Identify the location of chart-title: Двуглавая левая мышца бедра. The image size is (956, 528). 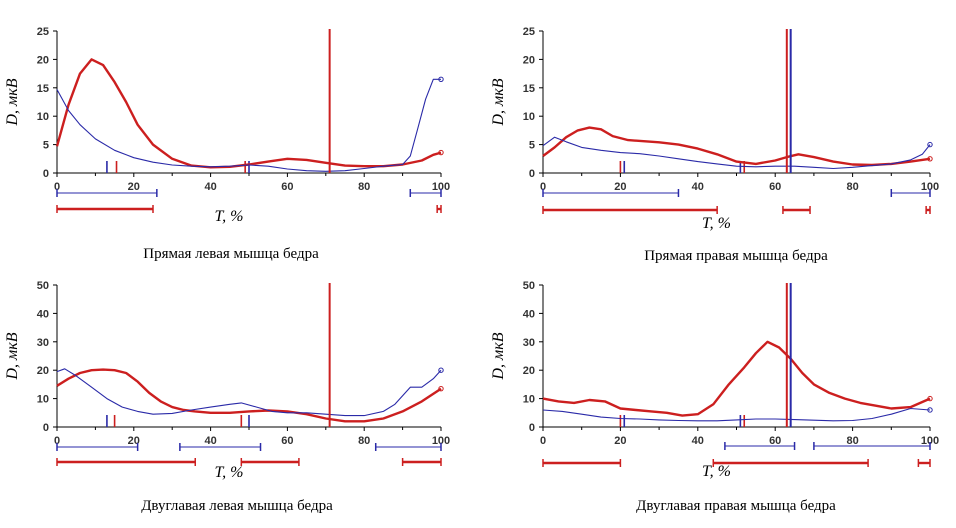
(237, 506).